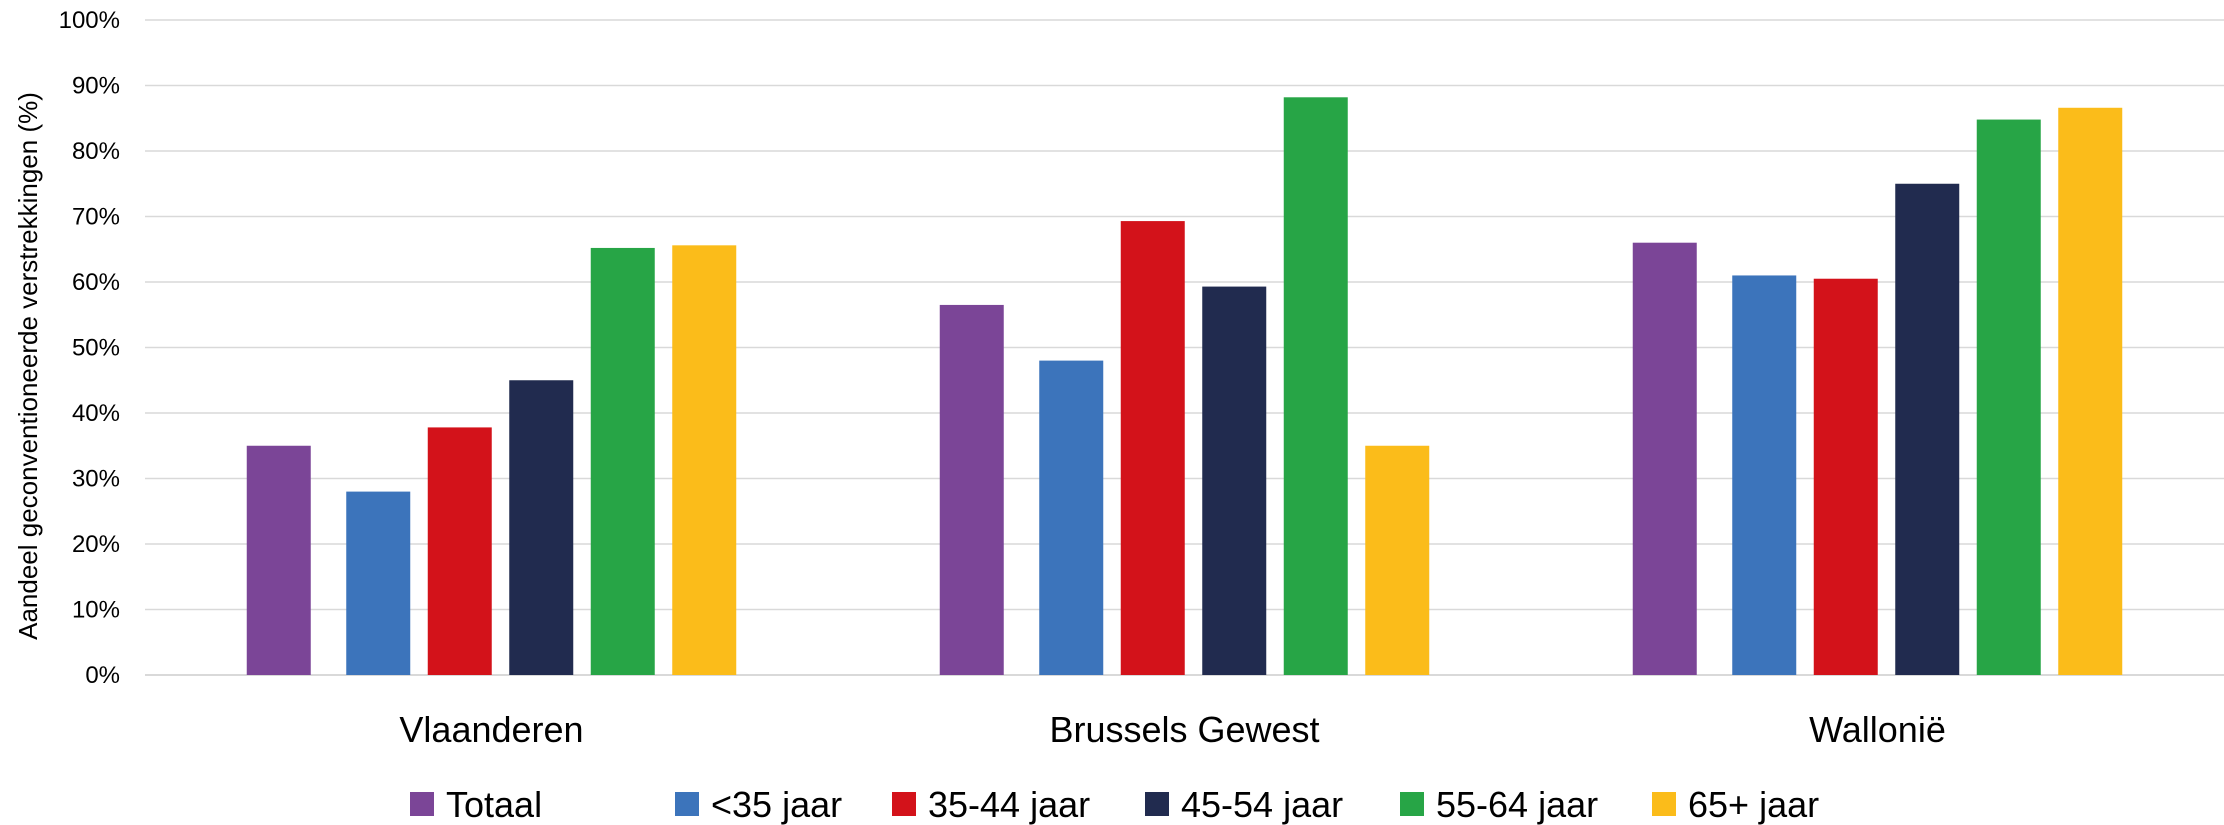  I want to click on y-tick-label: 70%, so click(96, 217).